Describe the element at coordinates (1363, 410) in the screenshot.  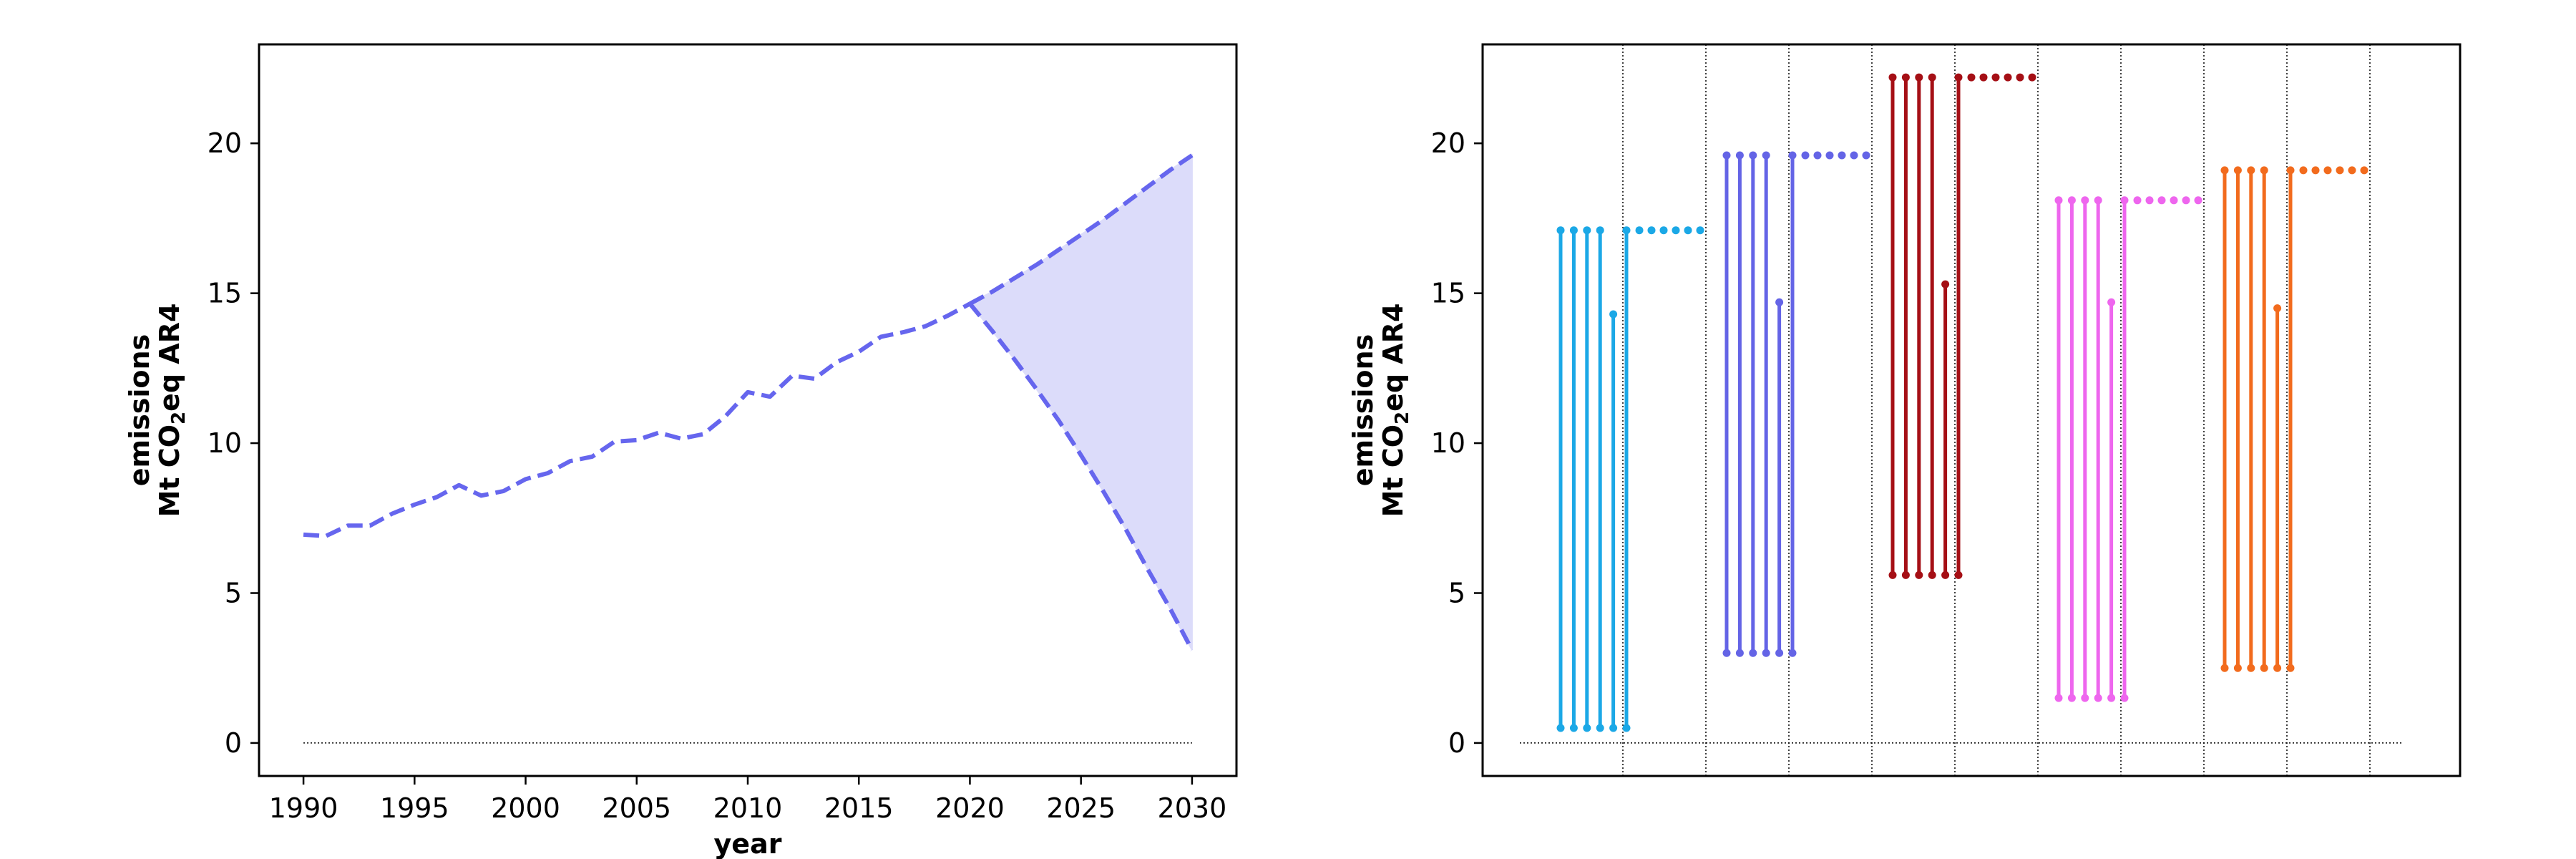
I see `right-y-axis-label-line1: emissions` at that location.